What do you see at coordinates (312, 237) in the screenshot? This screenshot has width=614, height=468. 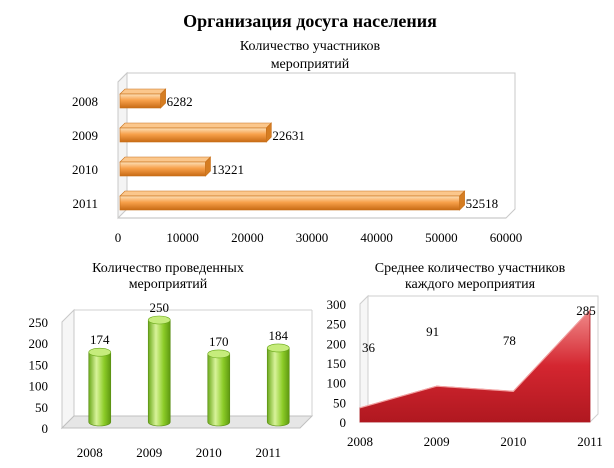 I see `chart1-x-tick-label: 30000` at bounding box center [312, 237].